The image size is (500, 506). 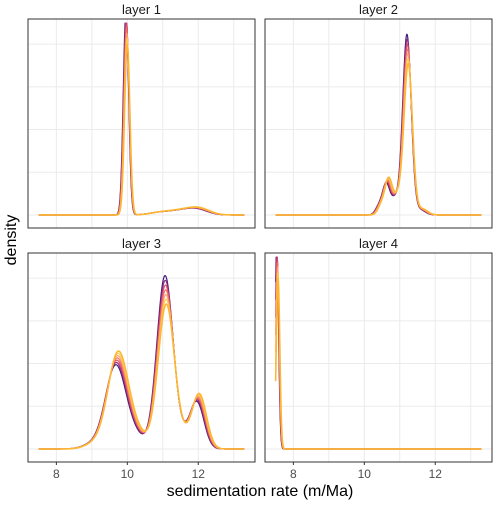 I want to click on y-axis-title: density, so click(x=11, y=240).